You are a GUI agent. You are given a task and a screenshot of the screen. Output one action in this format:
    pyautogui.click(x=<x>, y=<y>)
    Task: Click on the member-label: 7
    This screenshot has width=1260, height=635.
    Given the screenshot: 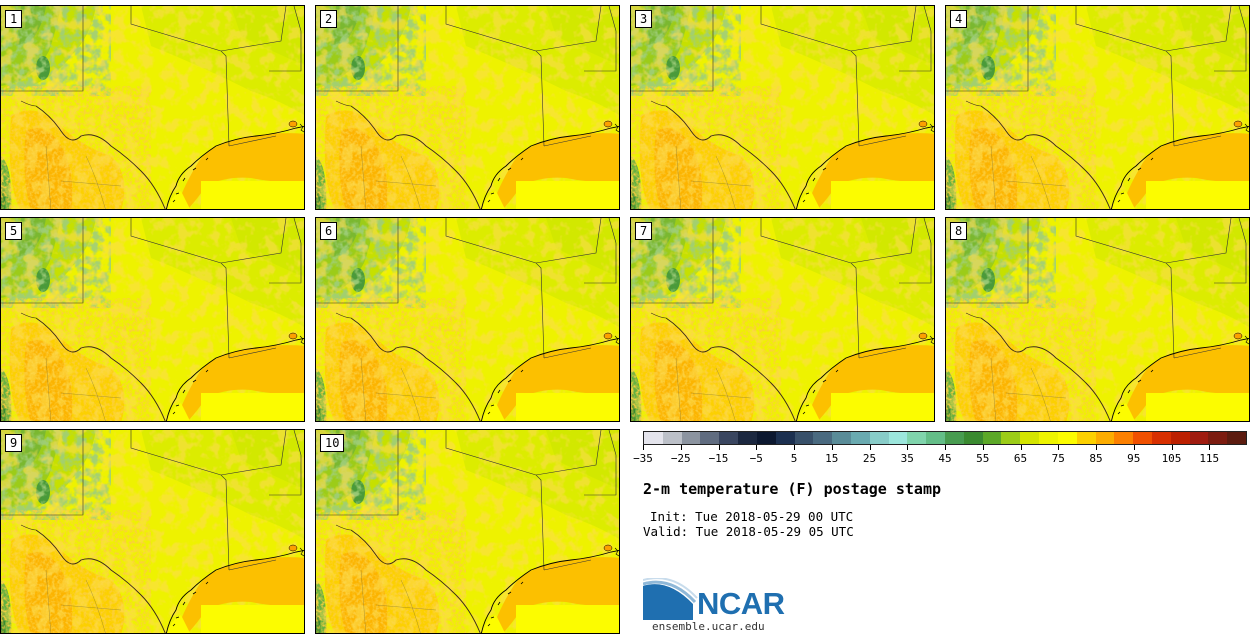 What is the action you would take?
    pyautogui.click(x=644, y=231)
    